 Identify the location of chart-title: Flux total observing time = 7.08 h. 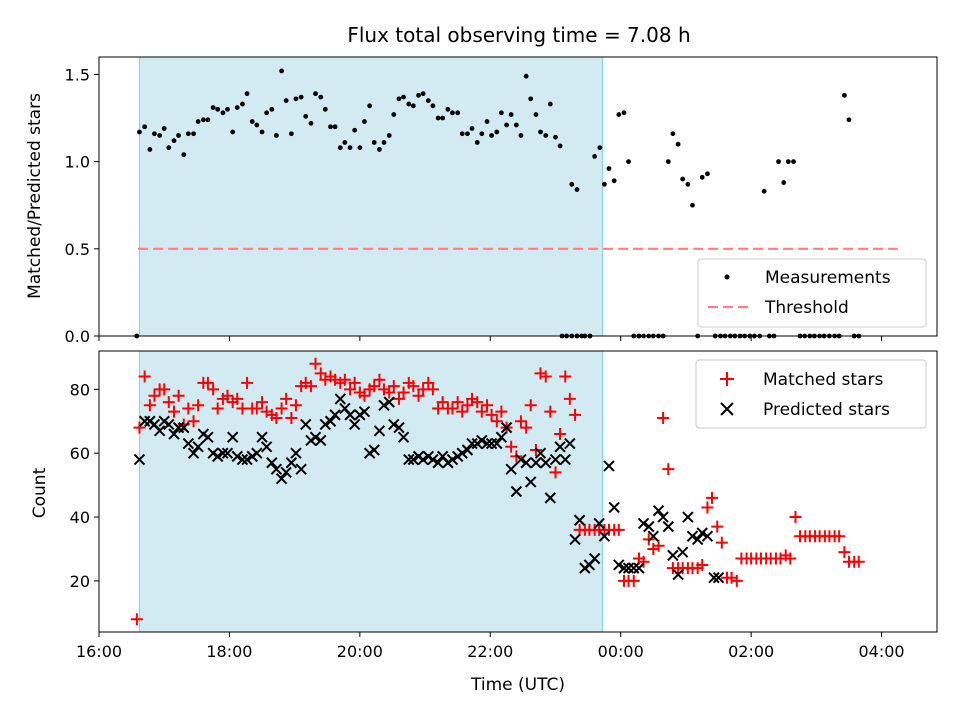
(518, 35).